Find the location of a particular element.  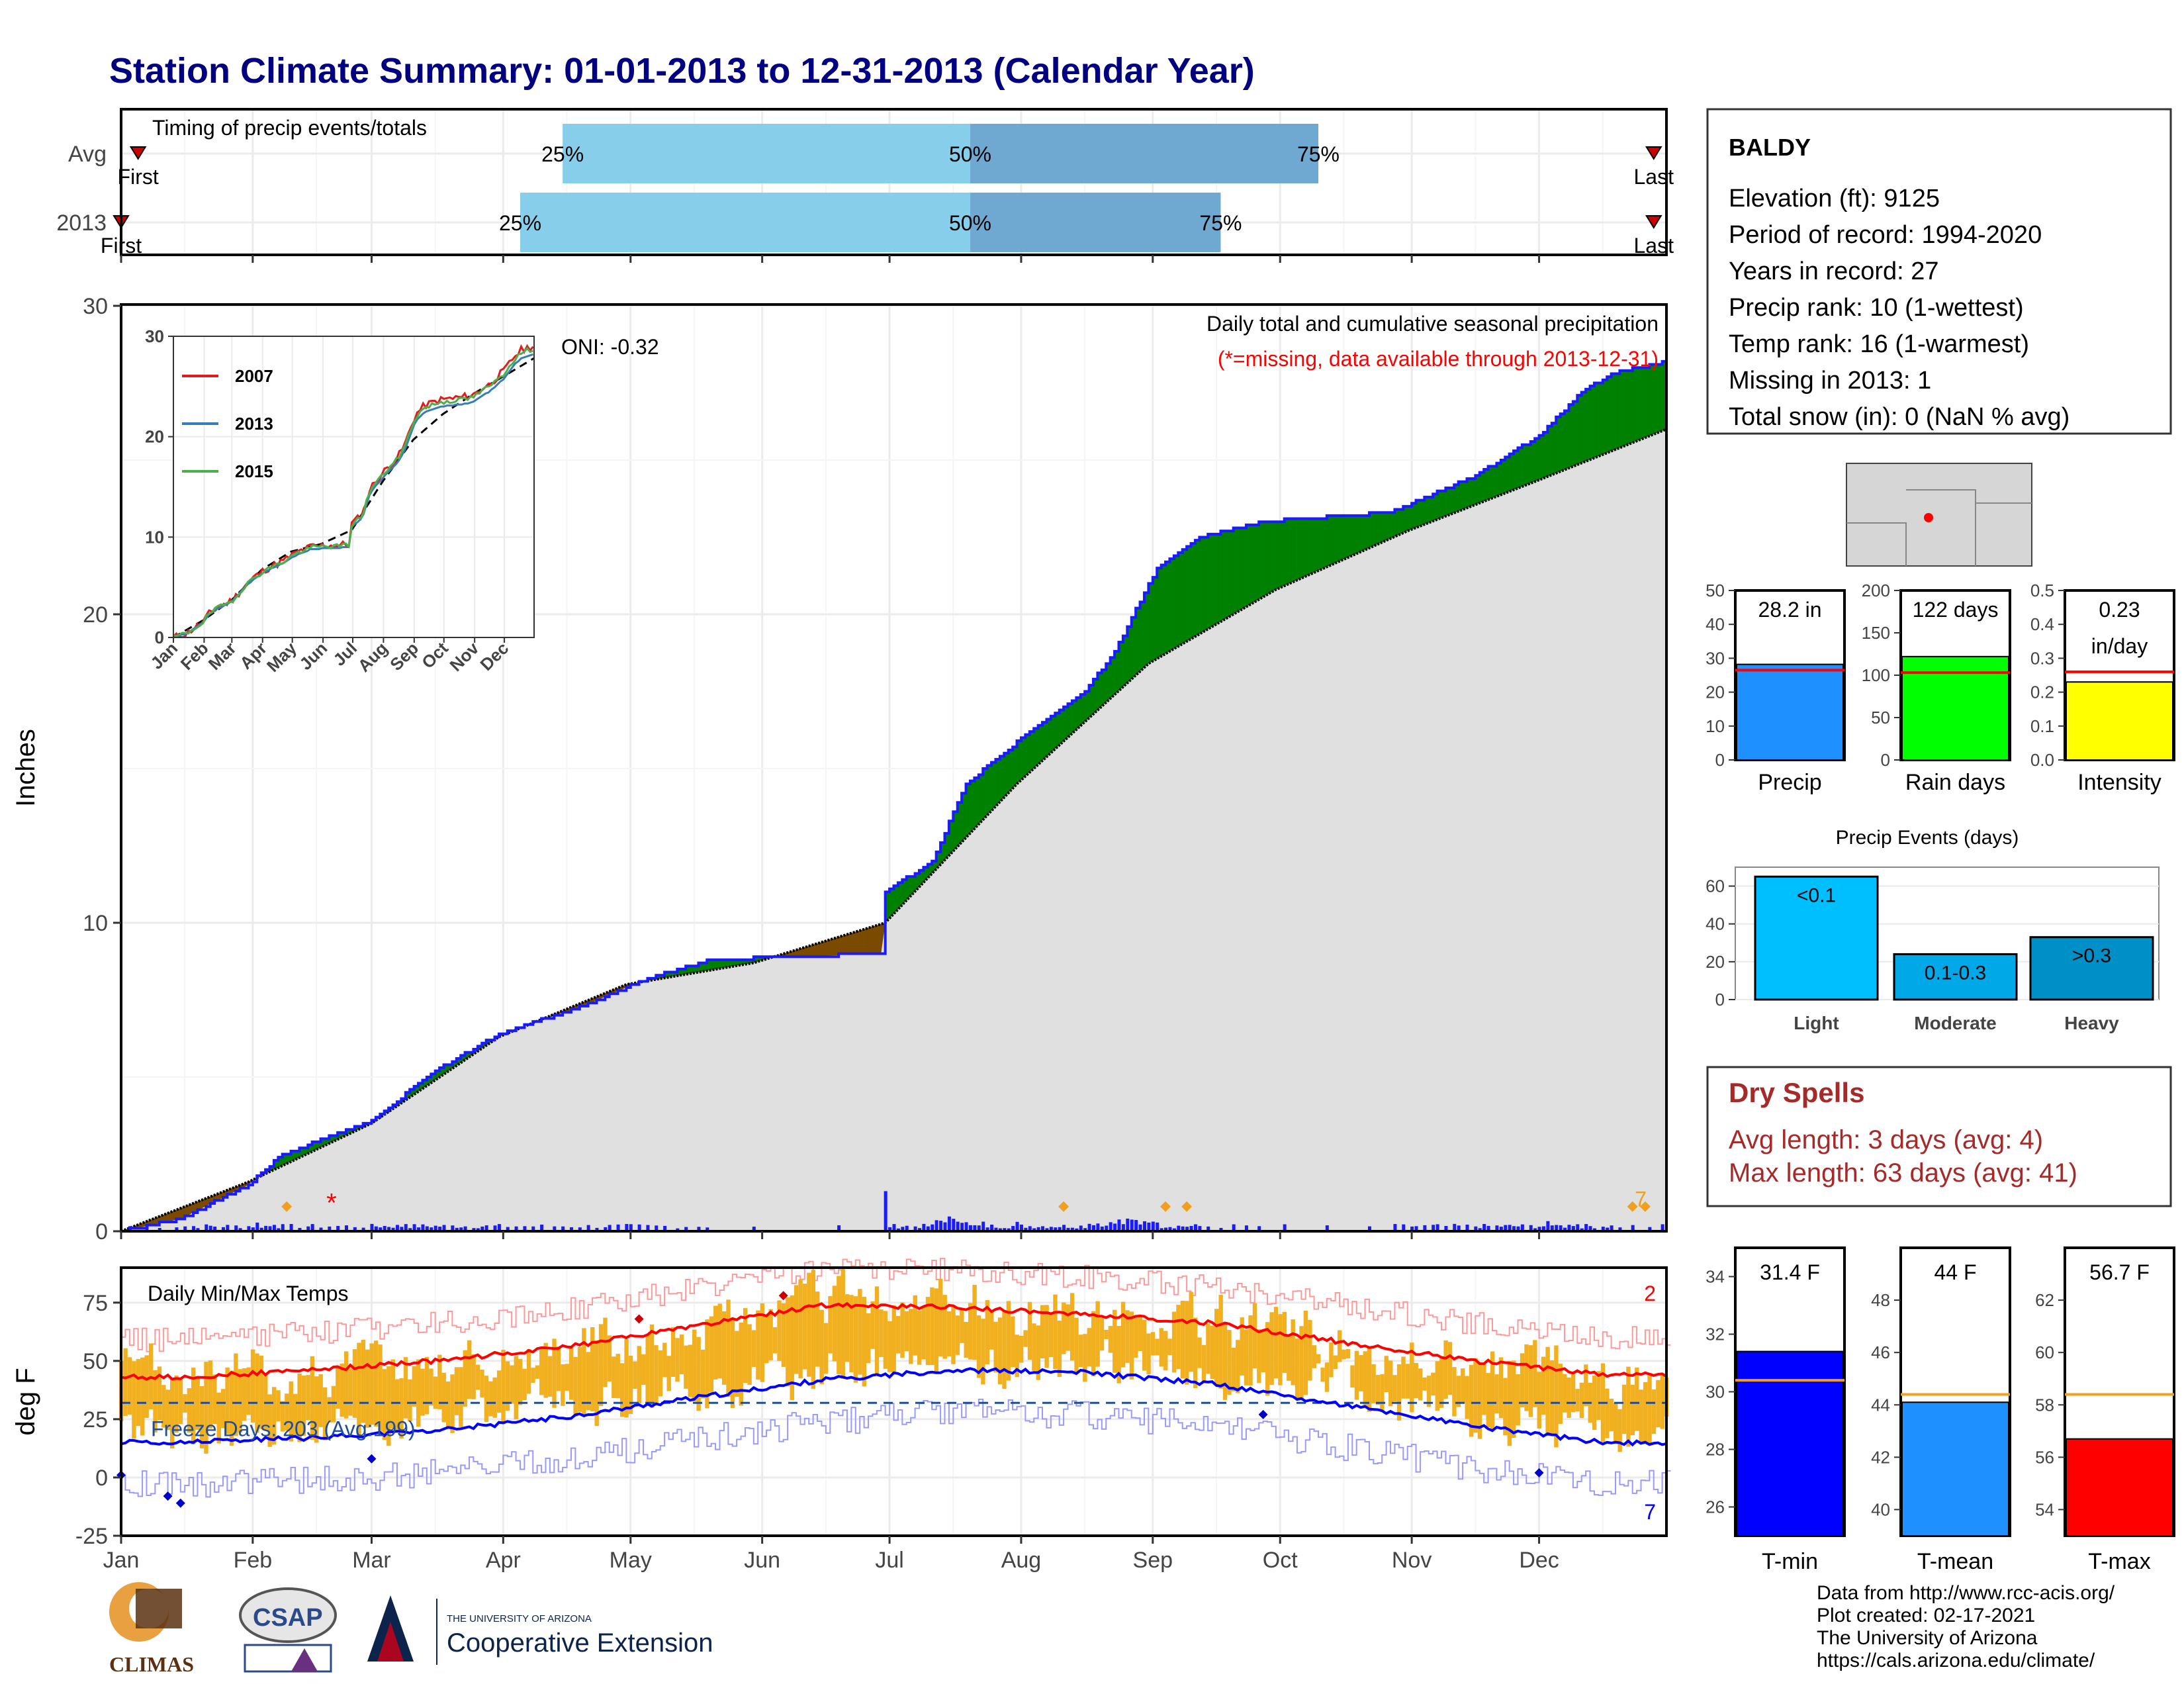

event-bar-label: Light is located at coordinates (1817, 1023).